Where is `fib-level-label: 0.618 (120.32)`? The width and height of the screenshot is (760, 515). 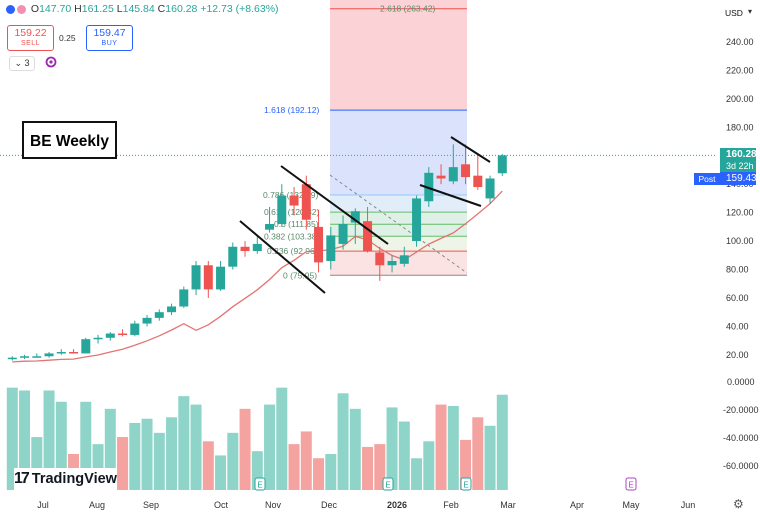 fib-level-label: 0.618 (120.32) is located at coordinates (291, 212).